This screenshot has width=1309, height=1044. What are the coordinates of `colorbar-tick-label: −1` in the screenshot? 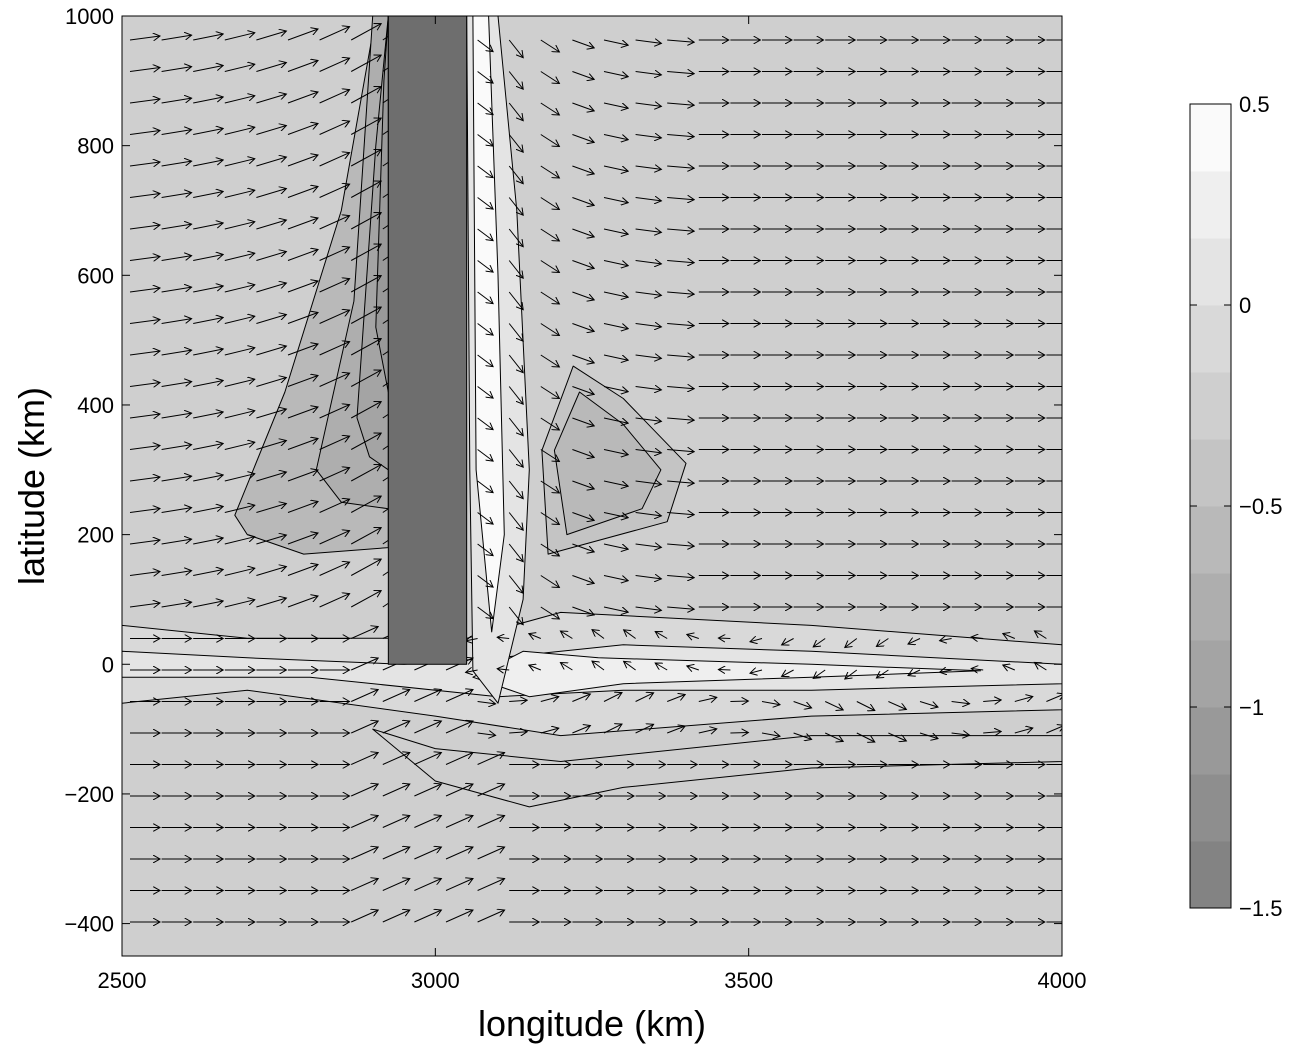 It's located at (1251, 707).